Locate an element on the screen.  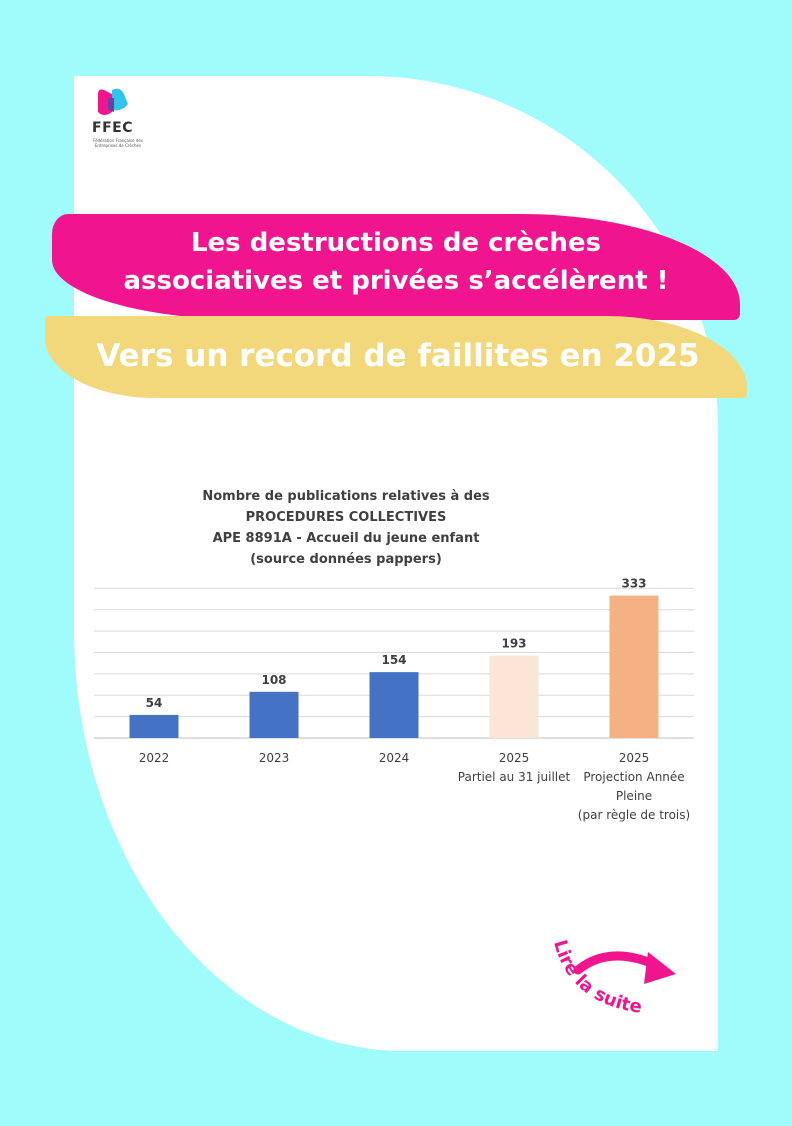
data-label-3: 154 is located at coordinates (393, 660).